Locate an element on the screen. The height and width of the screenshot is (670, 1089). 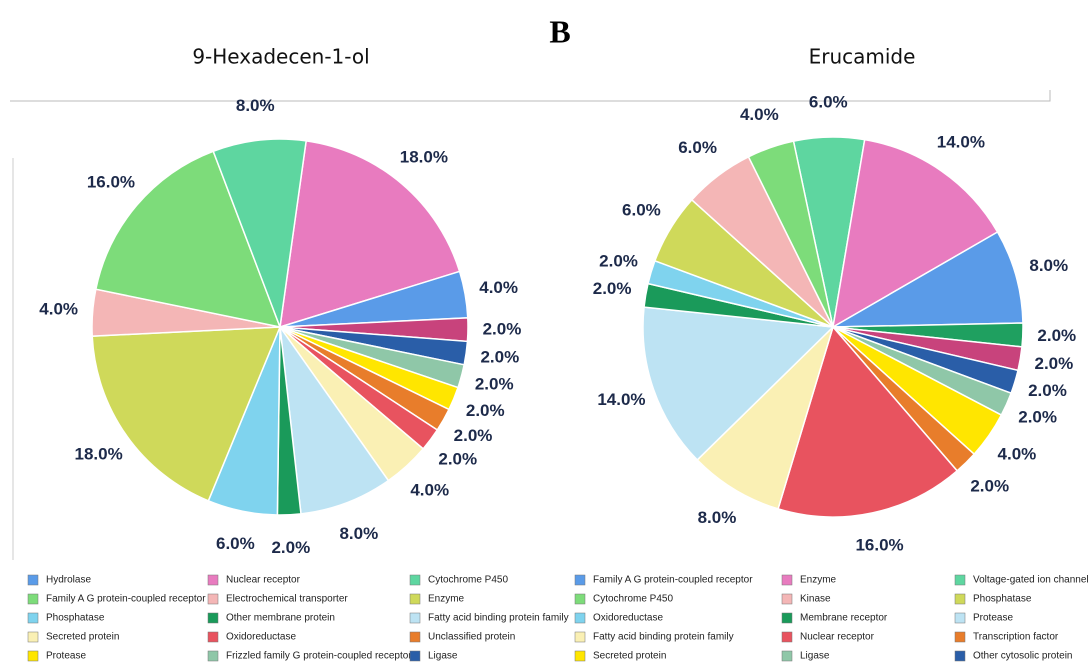
legend-label: Voltage-gated ion channel is located at coordinates (1031, 580).